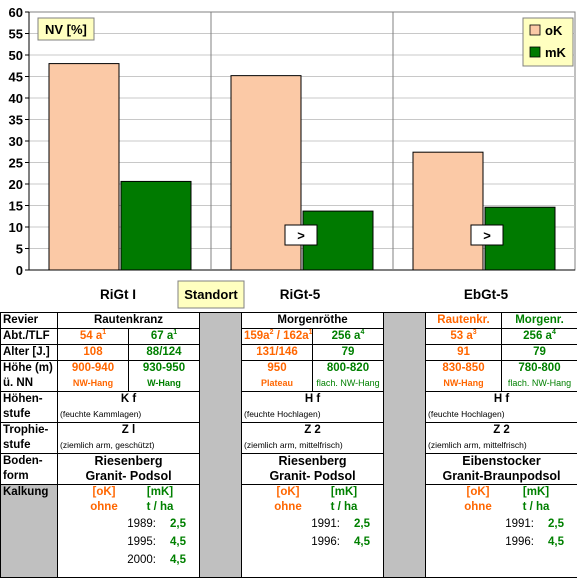 This screenshot has width=577, height=578. What do you see at coordinates (16, 55) in the screenshot?
I see `y-tick-label: 50` at bounding box center [16, 55].